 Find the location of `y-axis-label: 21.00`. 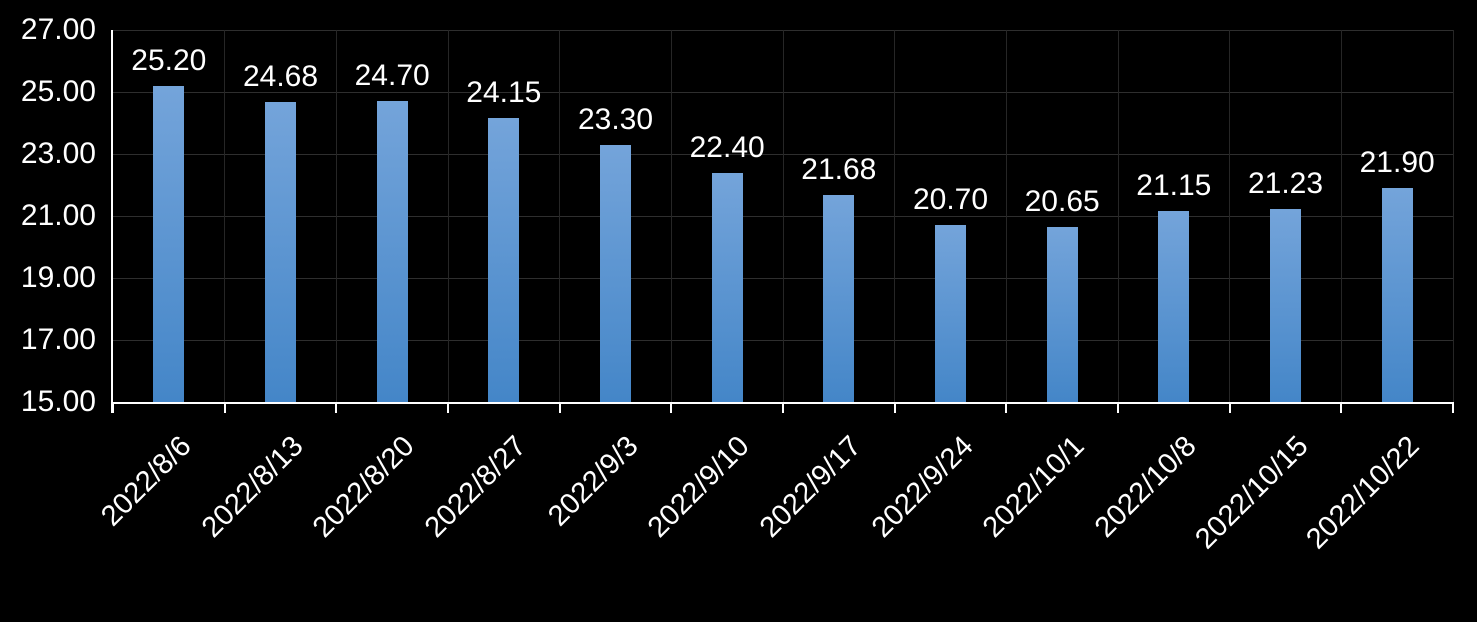

y-axis-label: 21.00 is located at coordinates (58, 215).